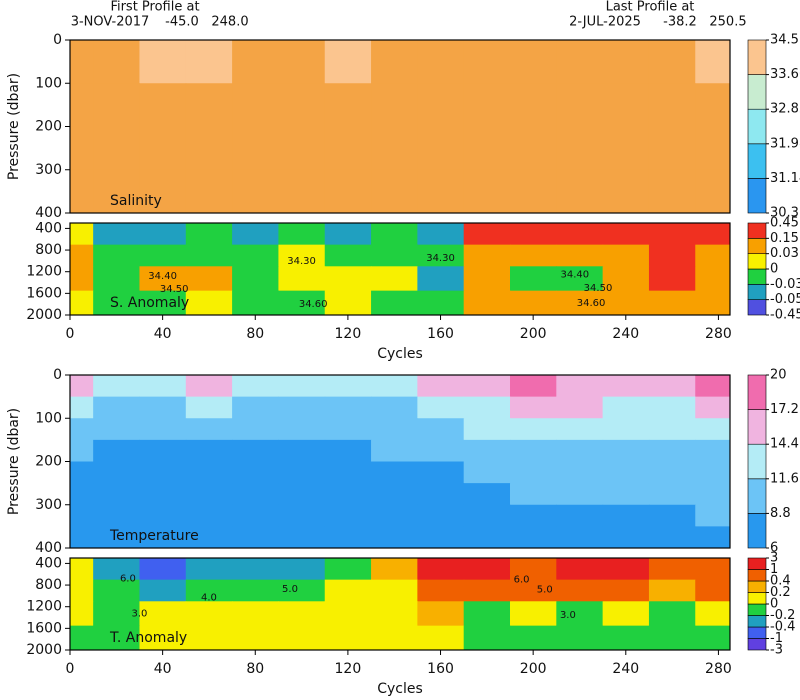  Describe the element at coordinates (57, 40) in the screenshot. I see `y-tick-label: 0` at that location.